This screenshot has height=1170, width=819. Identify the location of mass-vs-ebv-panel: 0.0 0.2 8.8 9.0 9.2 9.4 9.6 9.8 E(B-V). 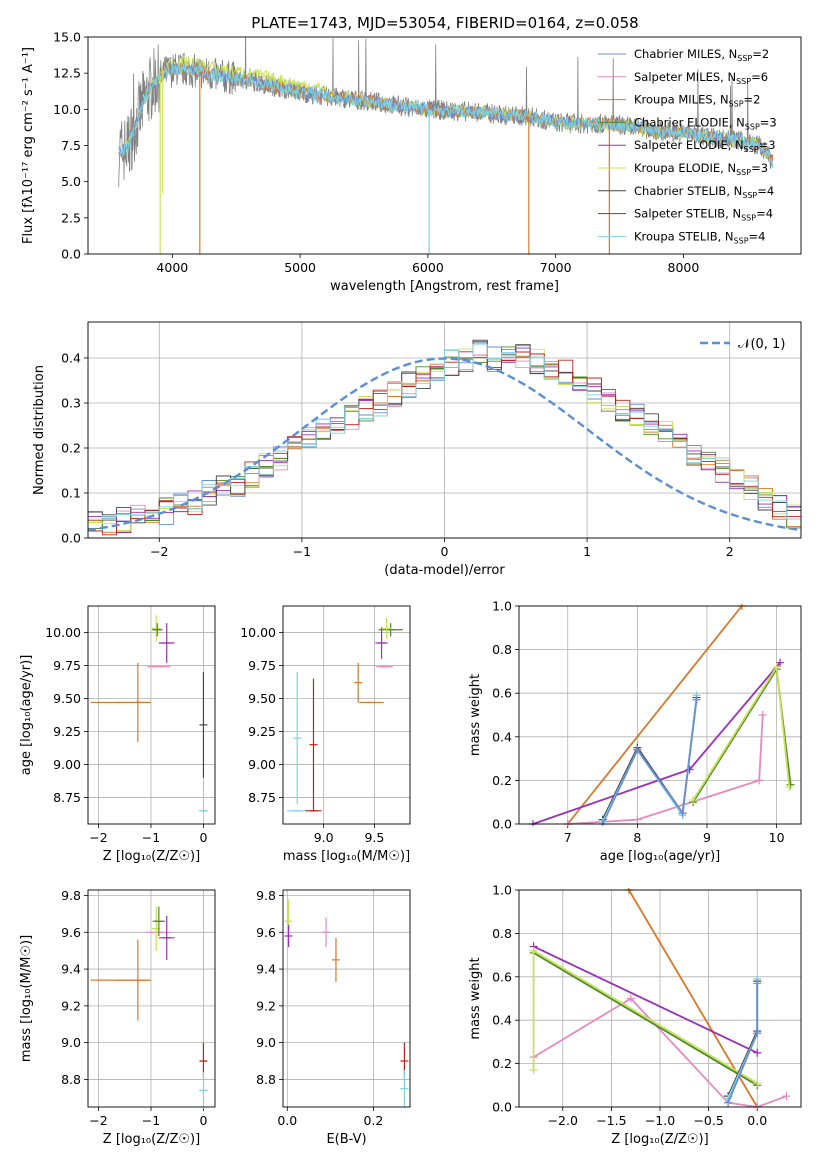
(333, 1017).